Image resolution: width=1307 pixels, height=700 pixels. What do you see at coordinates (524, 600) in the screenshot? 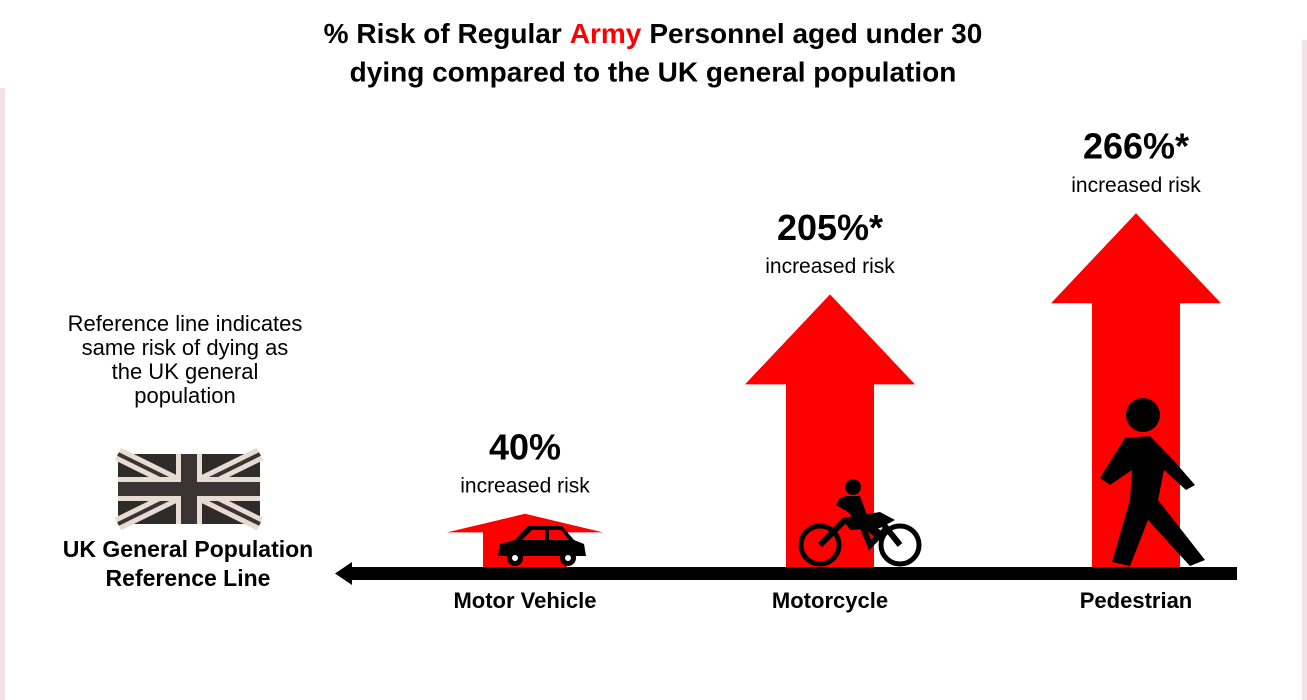
I see `category-label: Motor Vehicle` at bounding box center [524, 600].